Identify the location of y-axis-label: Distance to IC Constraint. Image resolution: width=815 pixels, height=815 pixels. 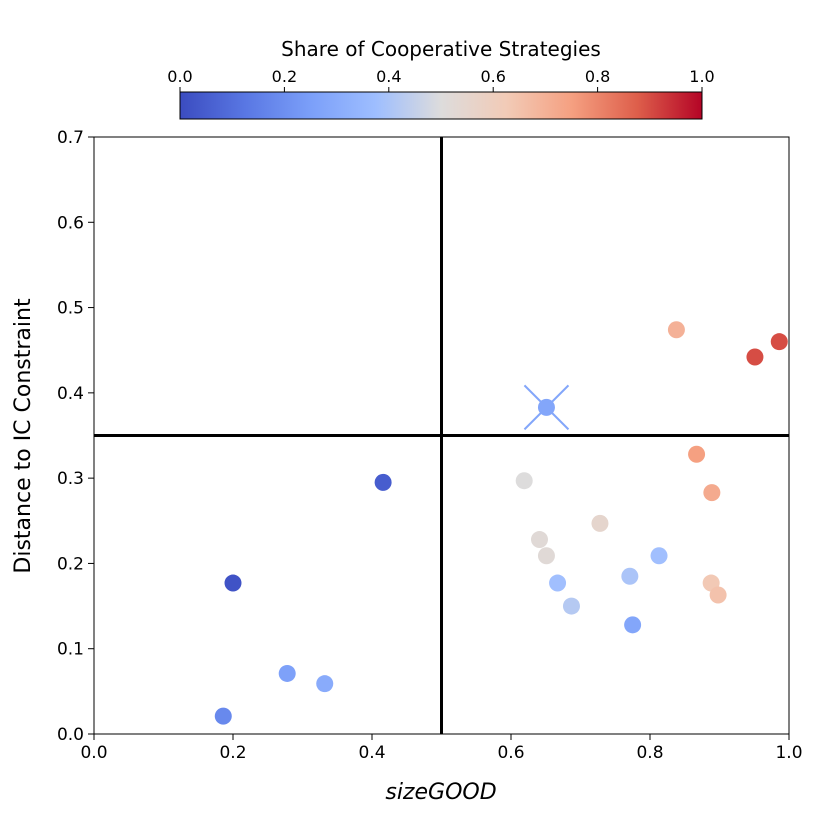
(23, 436).